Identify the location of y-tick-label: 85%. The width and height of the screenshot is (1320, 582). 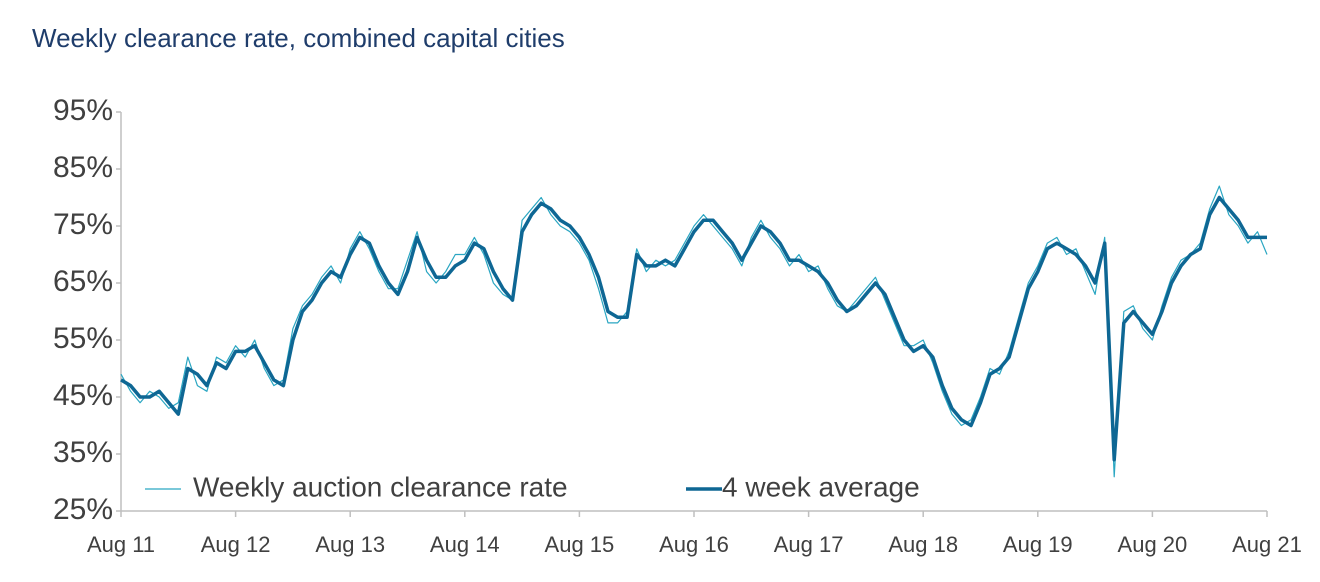
(83, 167).